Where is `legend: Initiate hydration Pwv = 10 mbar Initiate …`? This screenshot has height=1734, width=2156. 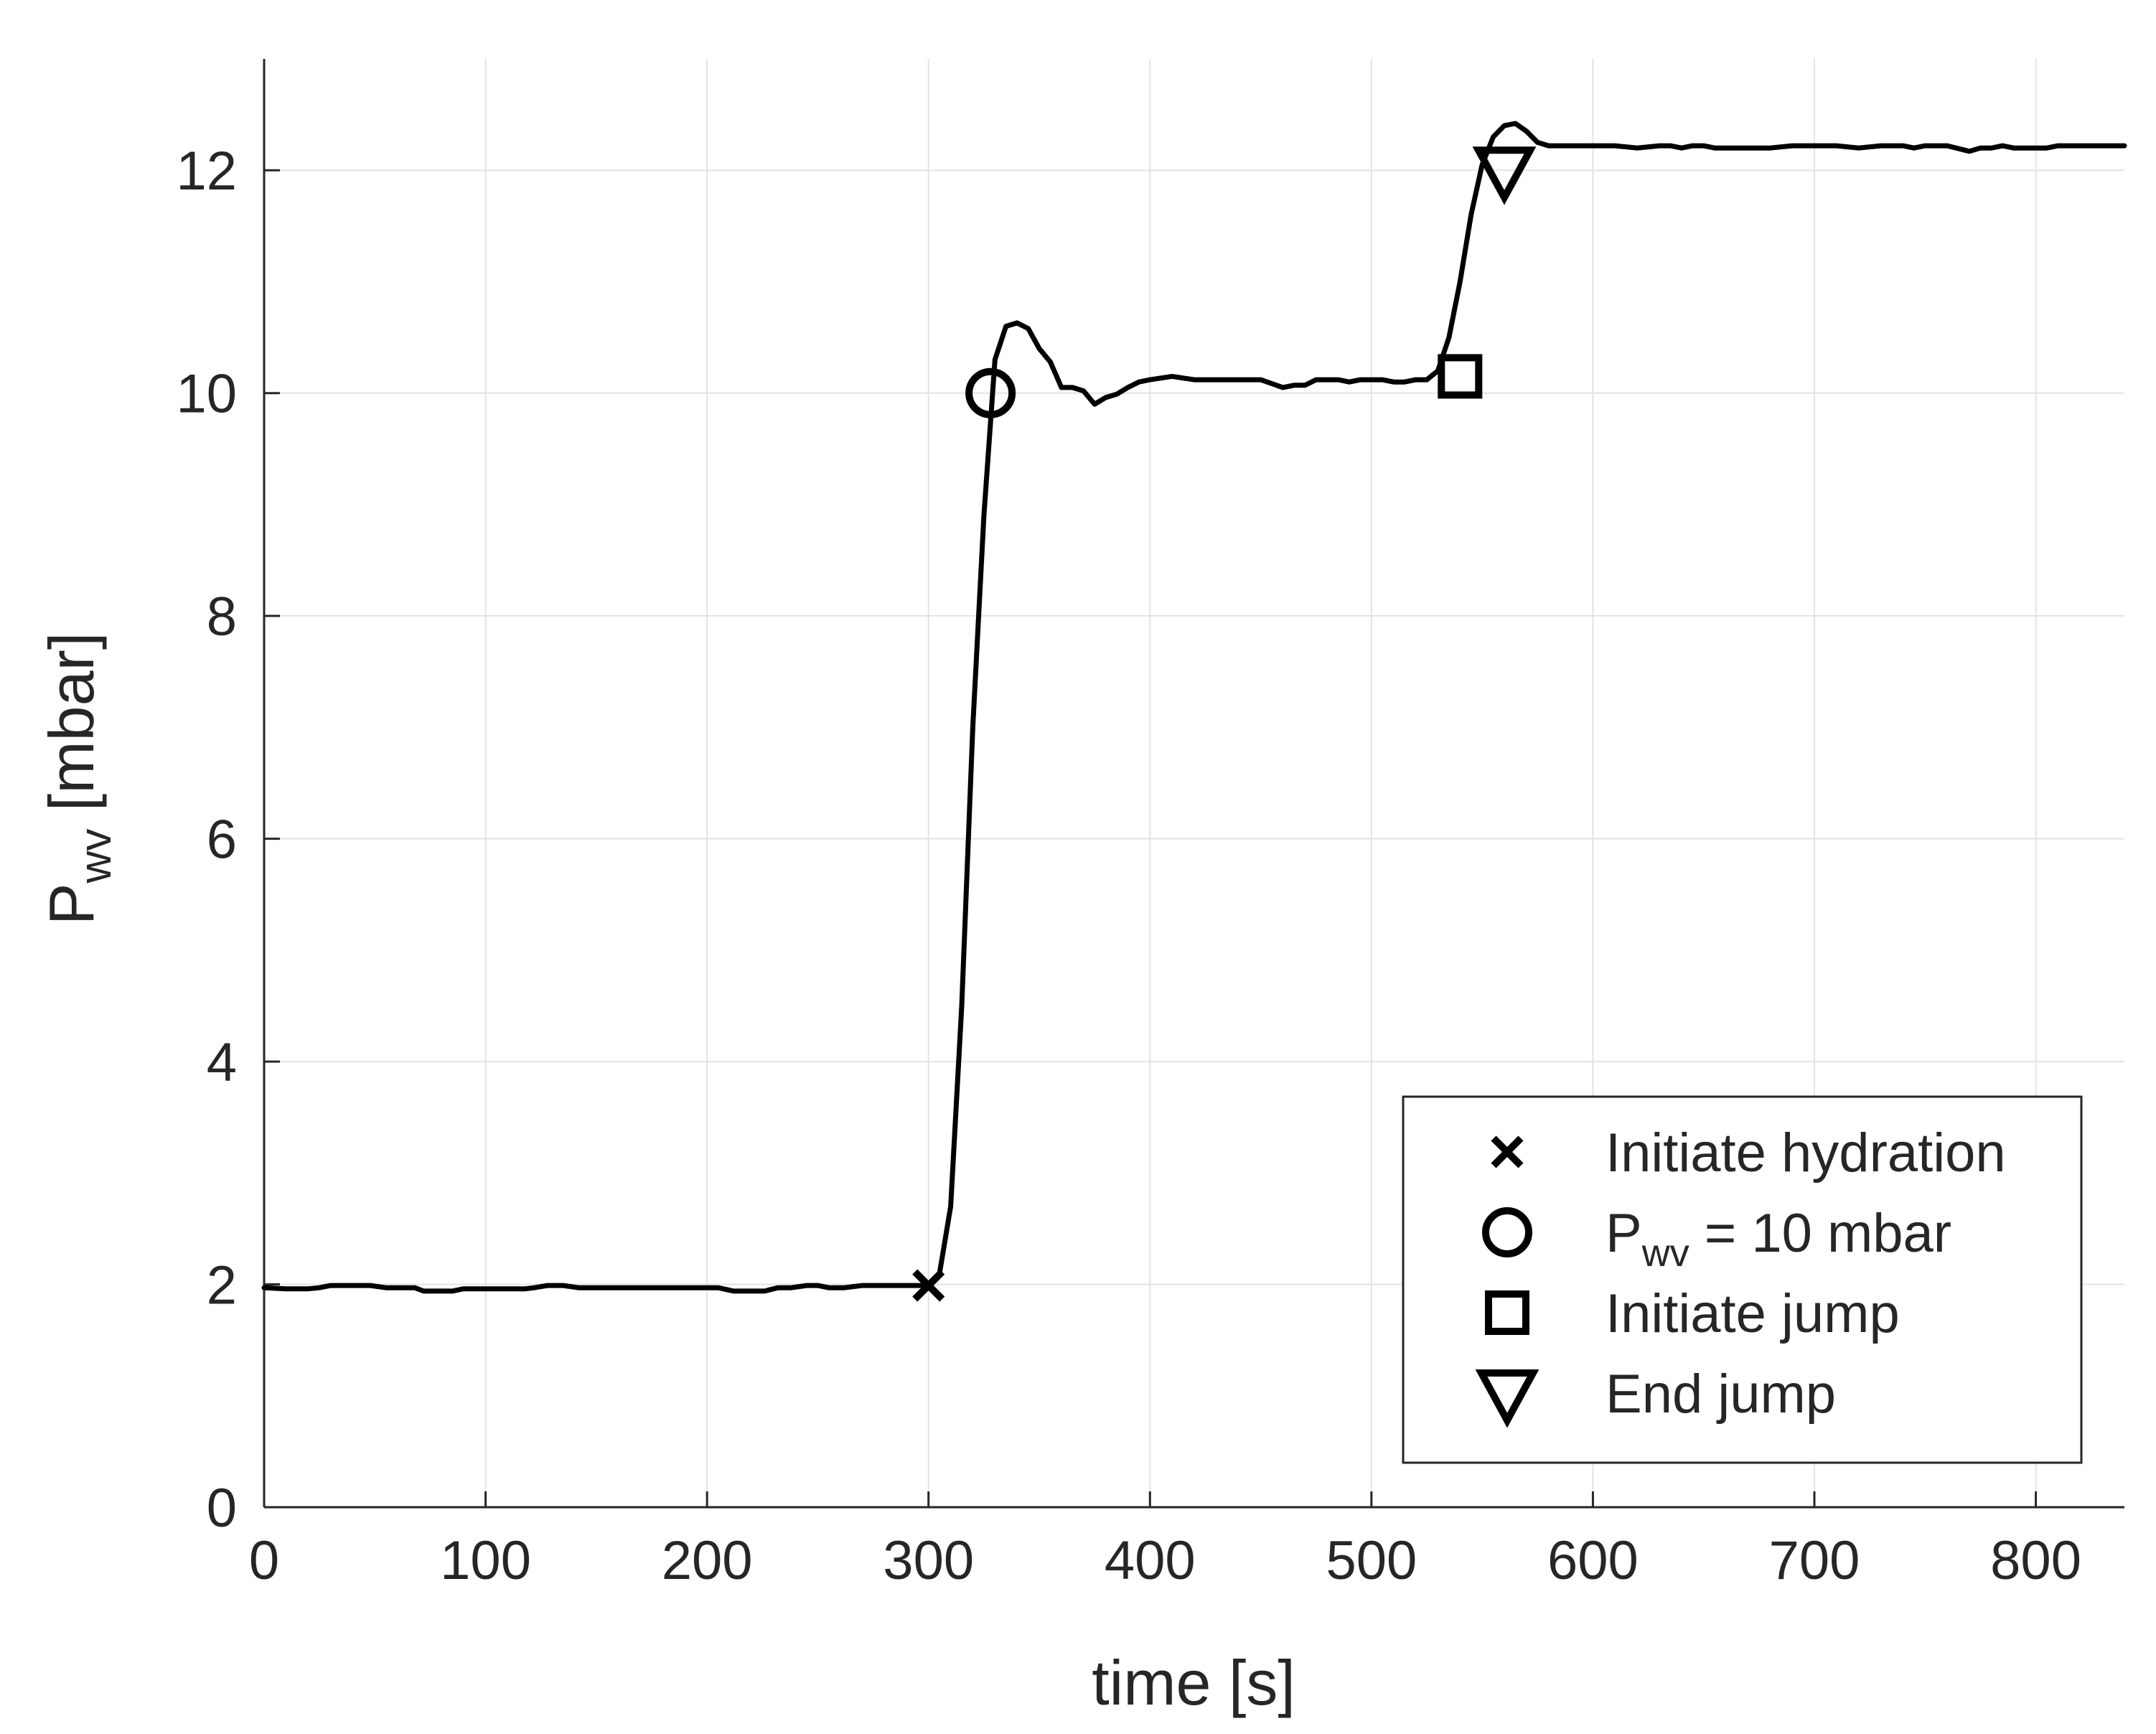
legend: Initiate hydration Pwv = 10 mbar Initiate … is located at coordinates (1742, 1280).